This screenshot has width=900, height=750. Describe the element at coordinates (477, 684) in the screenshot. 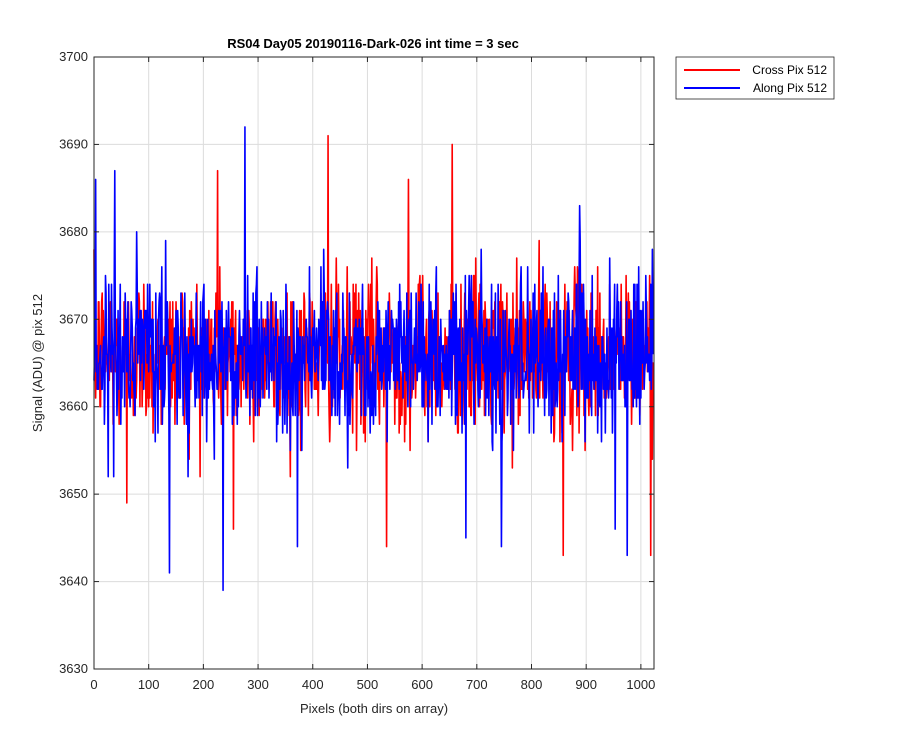

I see `x-tick-label: 700` at that location.